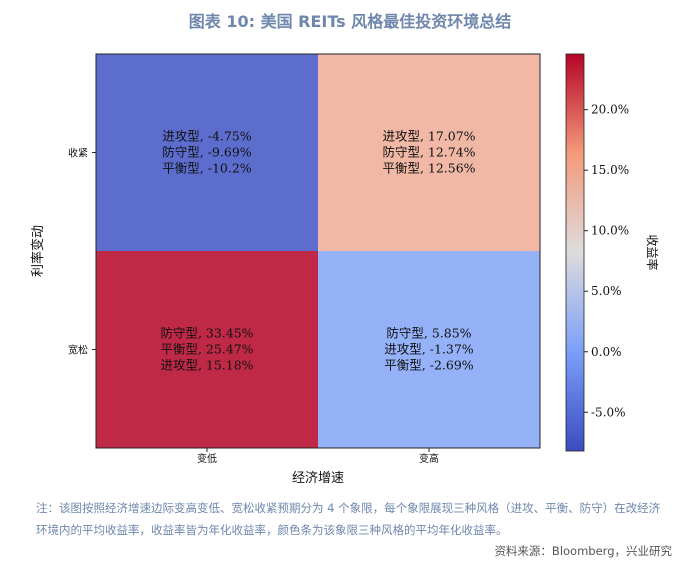 This screenshot has width=700, height=566. What do you see at coordinates (78, 153) in the screenshot?
I see `y-tick-label: 收紧` at bounding box center [78, 153].